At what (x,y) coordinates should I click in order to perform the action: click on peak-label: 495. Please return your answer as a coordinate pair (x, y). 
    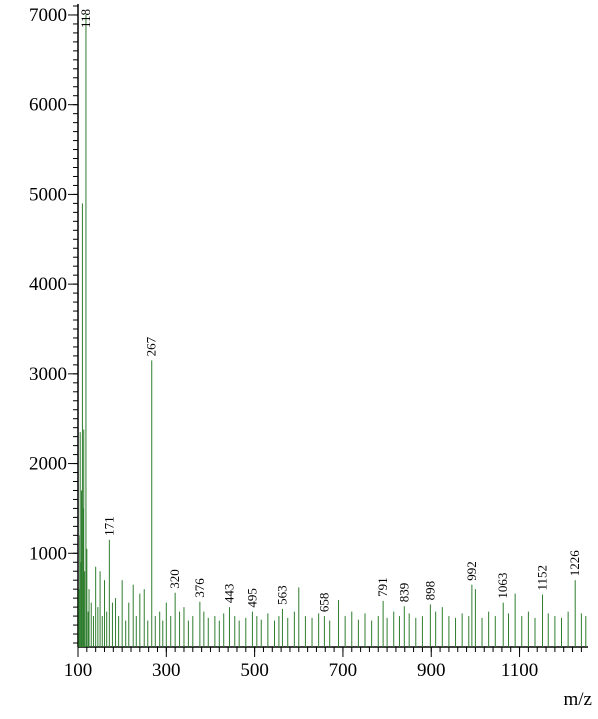
    Looking at the image, I should click on (251, 598).